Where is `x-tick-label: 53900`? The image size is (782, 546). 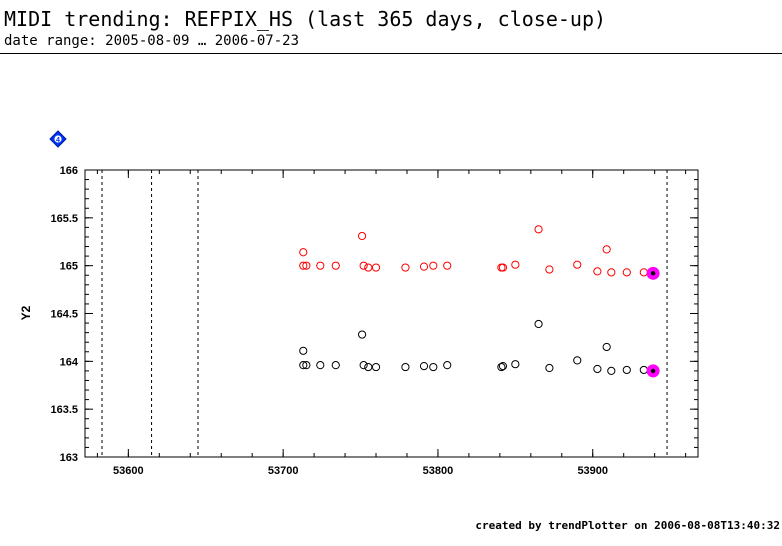 x-tick-label: 53900 is located at coordinates (592, 471).